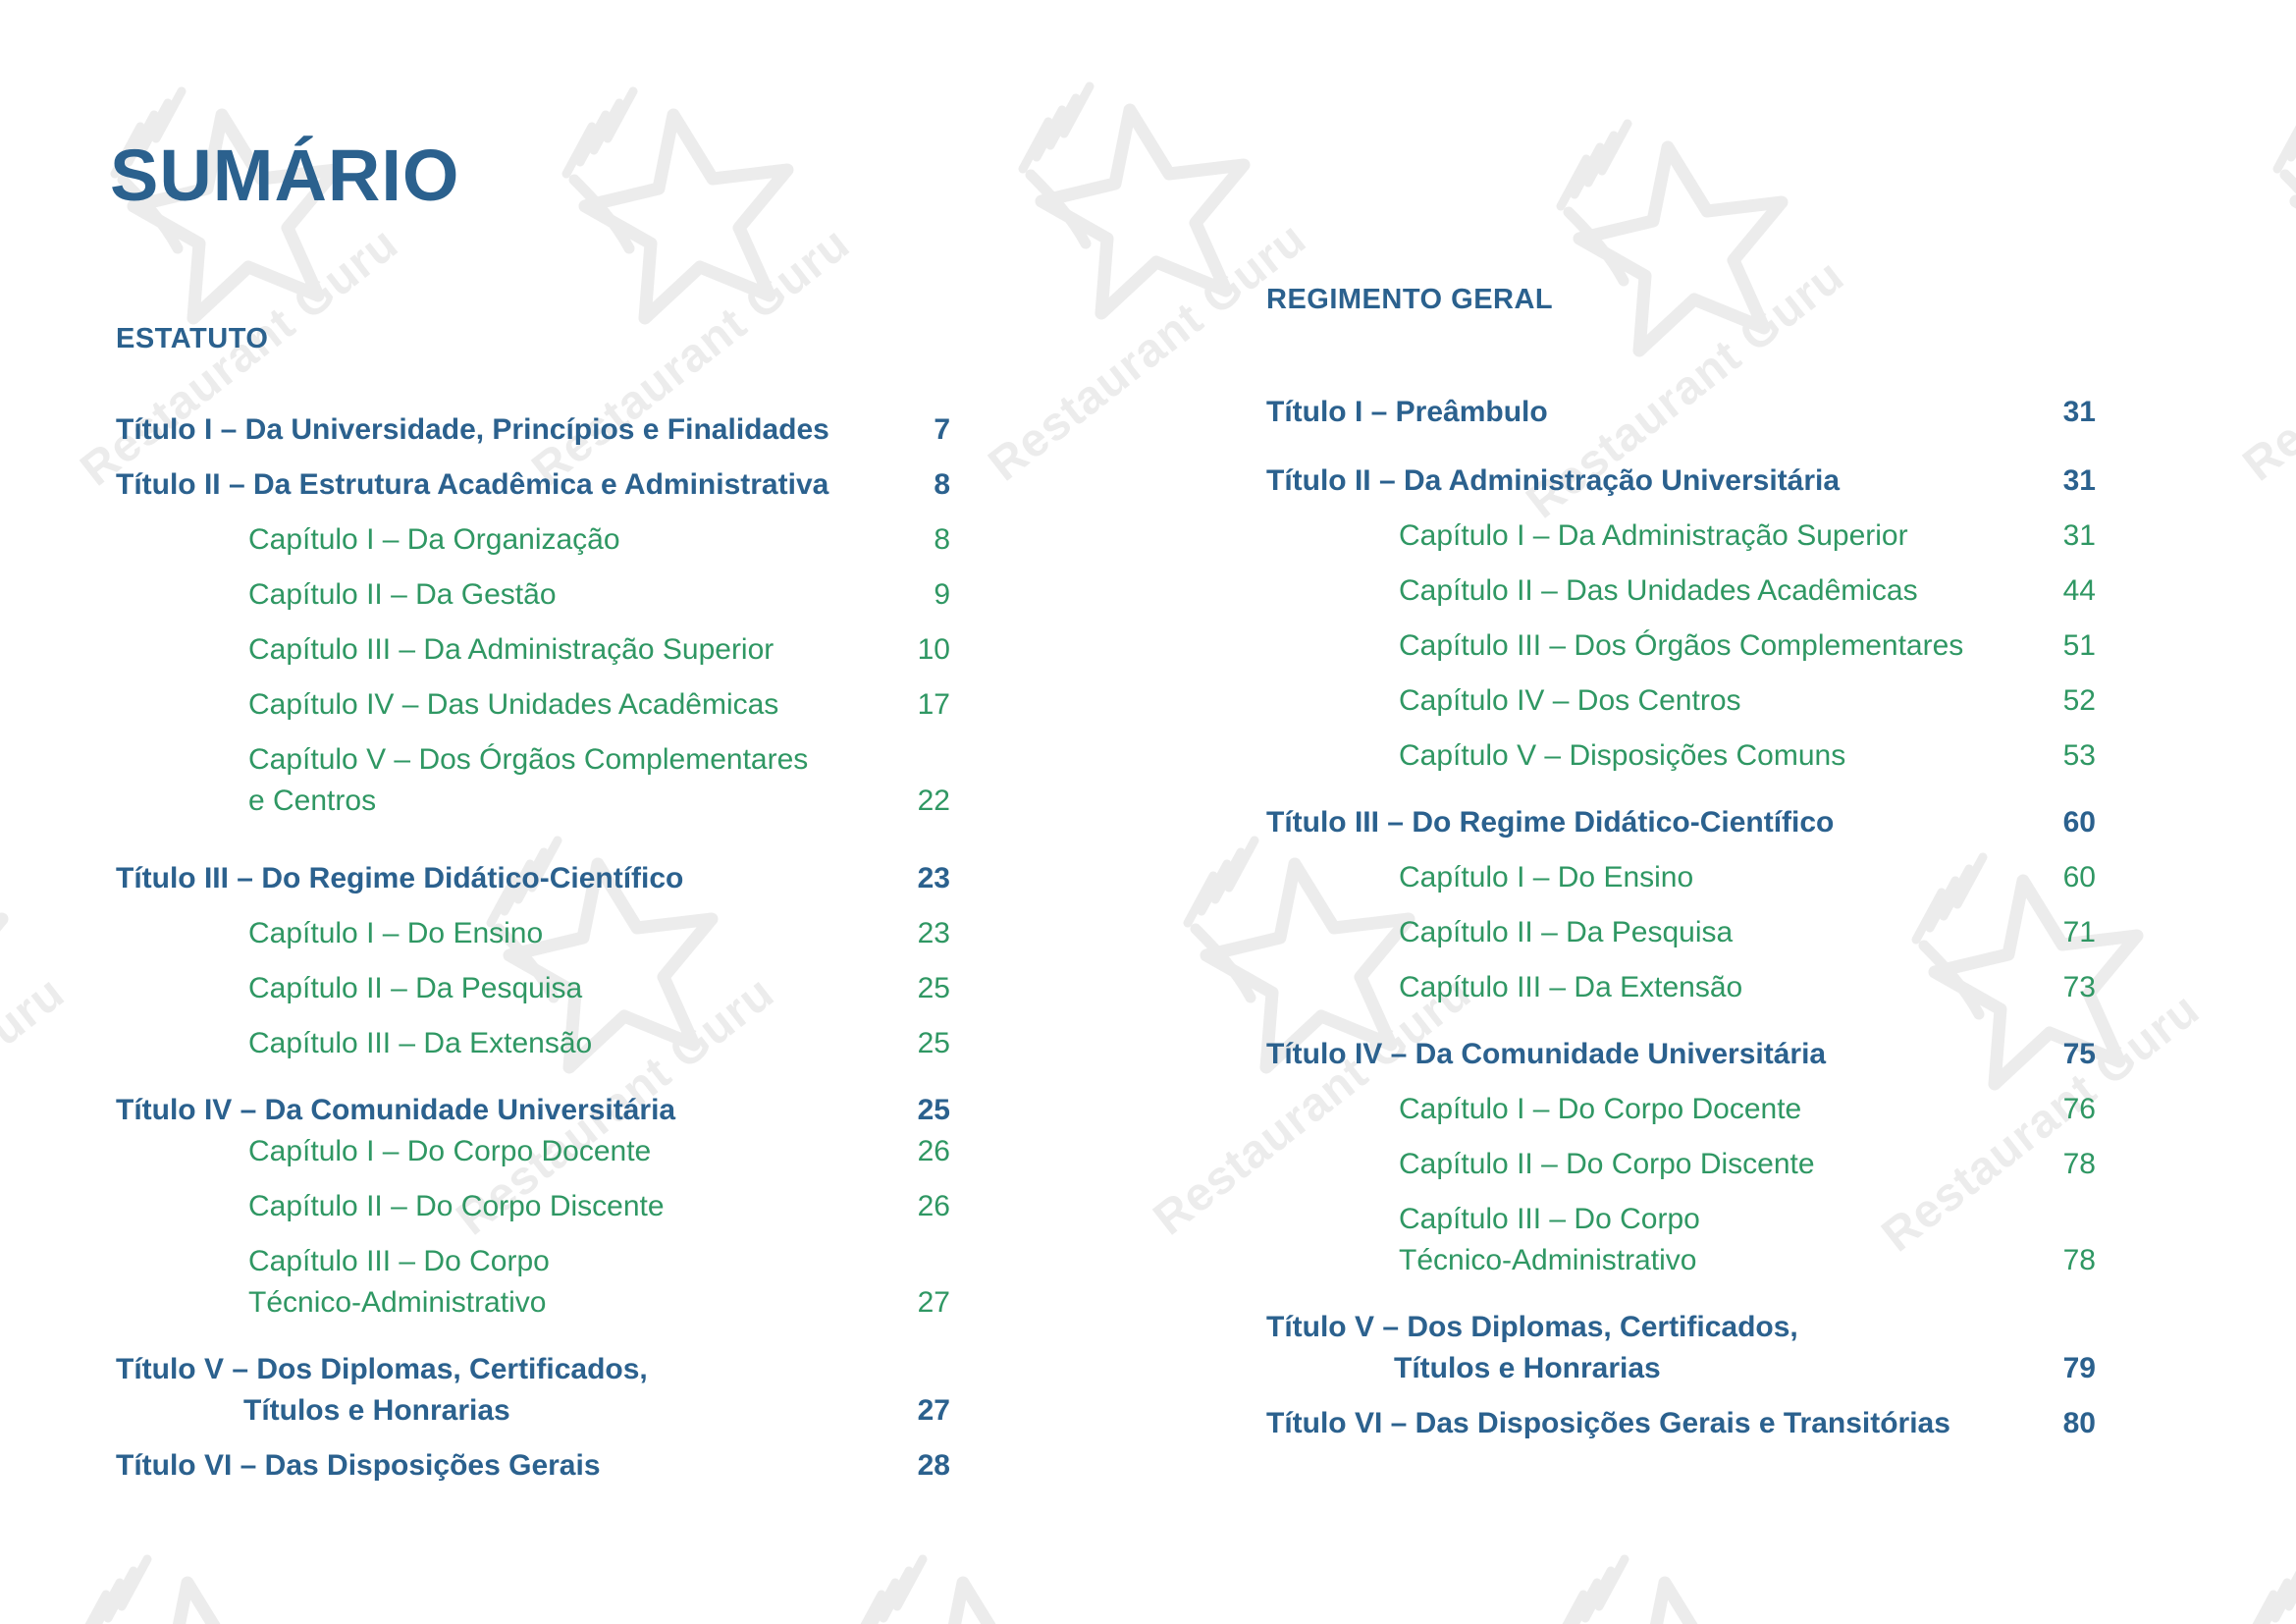  What do you see at coordinates (942, 429) in the screenshot?
I see `entry-page-number: 7` at bounding box center [942, 429].